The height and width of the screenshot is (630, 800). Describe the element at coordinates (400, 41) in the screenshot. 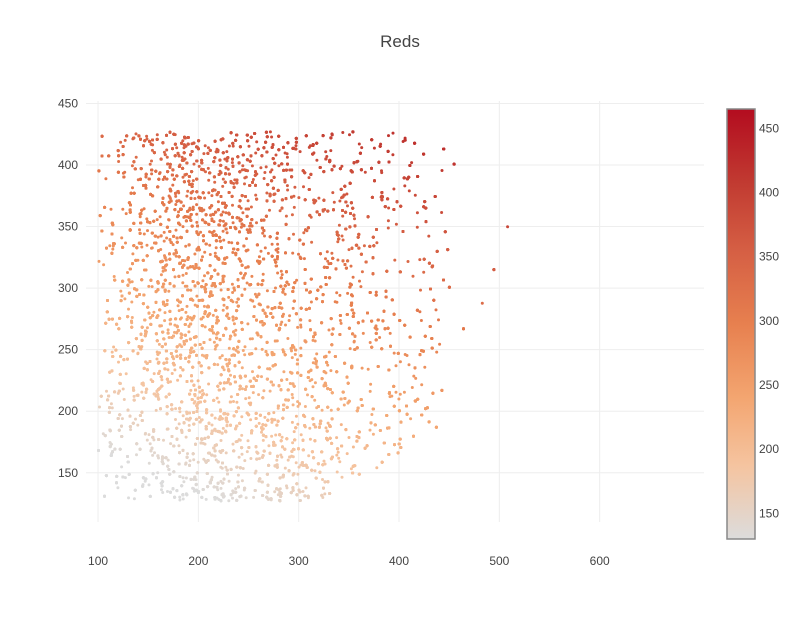

I see `chart-title: Reds` at that location.